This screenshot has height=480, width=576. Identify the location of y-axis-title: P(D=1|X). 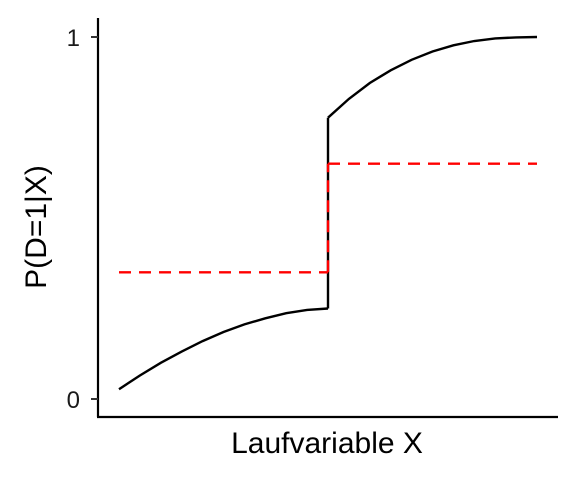
(36, 227).